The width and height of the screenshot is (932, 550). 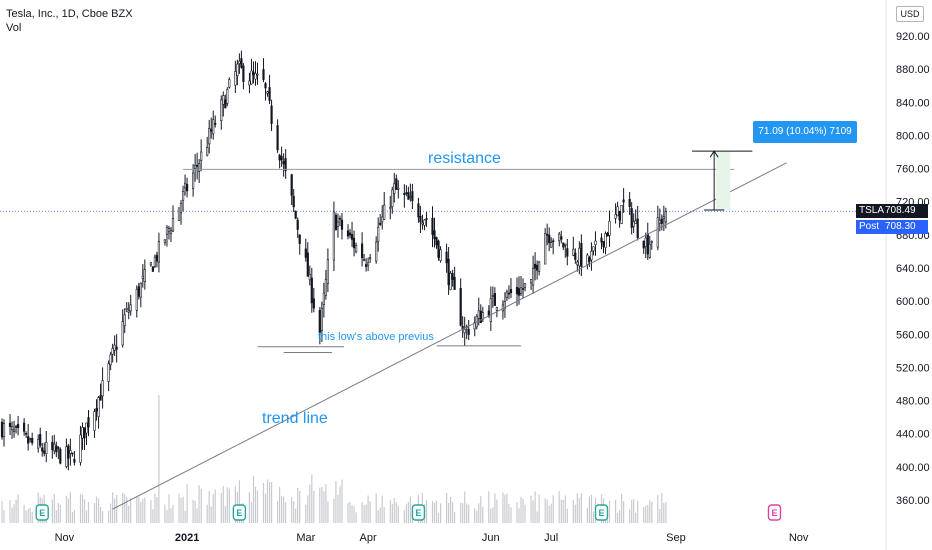 What do you see at coordinates (676, 538) in the screenshot?
I see `time-tick-label: Sep` at bounding box center [676, 538].